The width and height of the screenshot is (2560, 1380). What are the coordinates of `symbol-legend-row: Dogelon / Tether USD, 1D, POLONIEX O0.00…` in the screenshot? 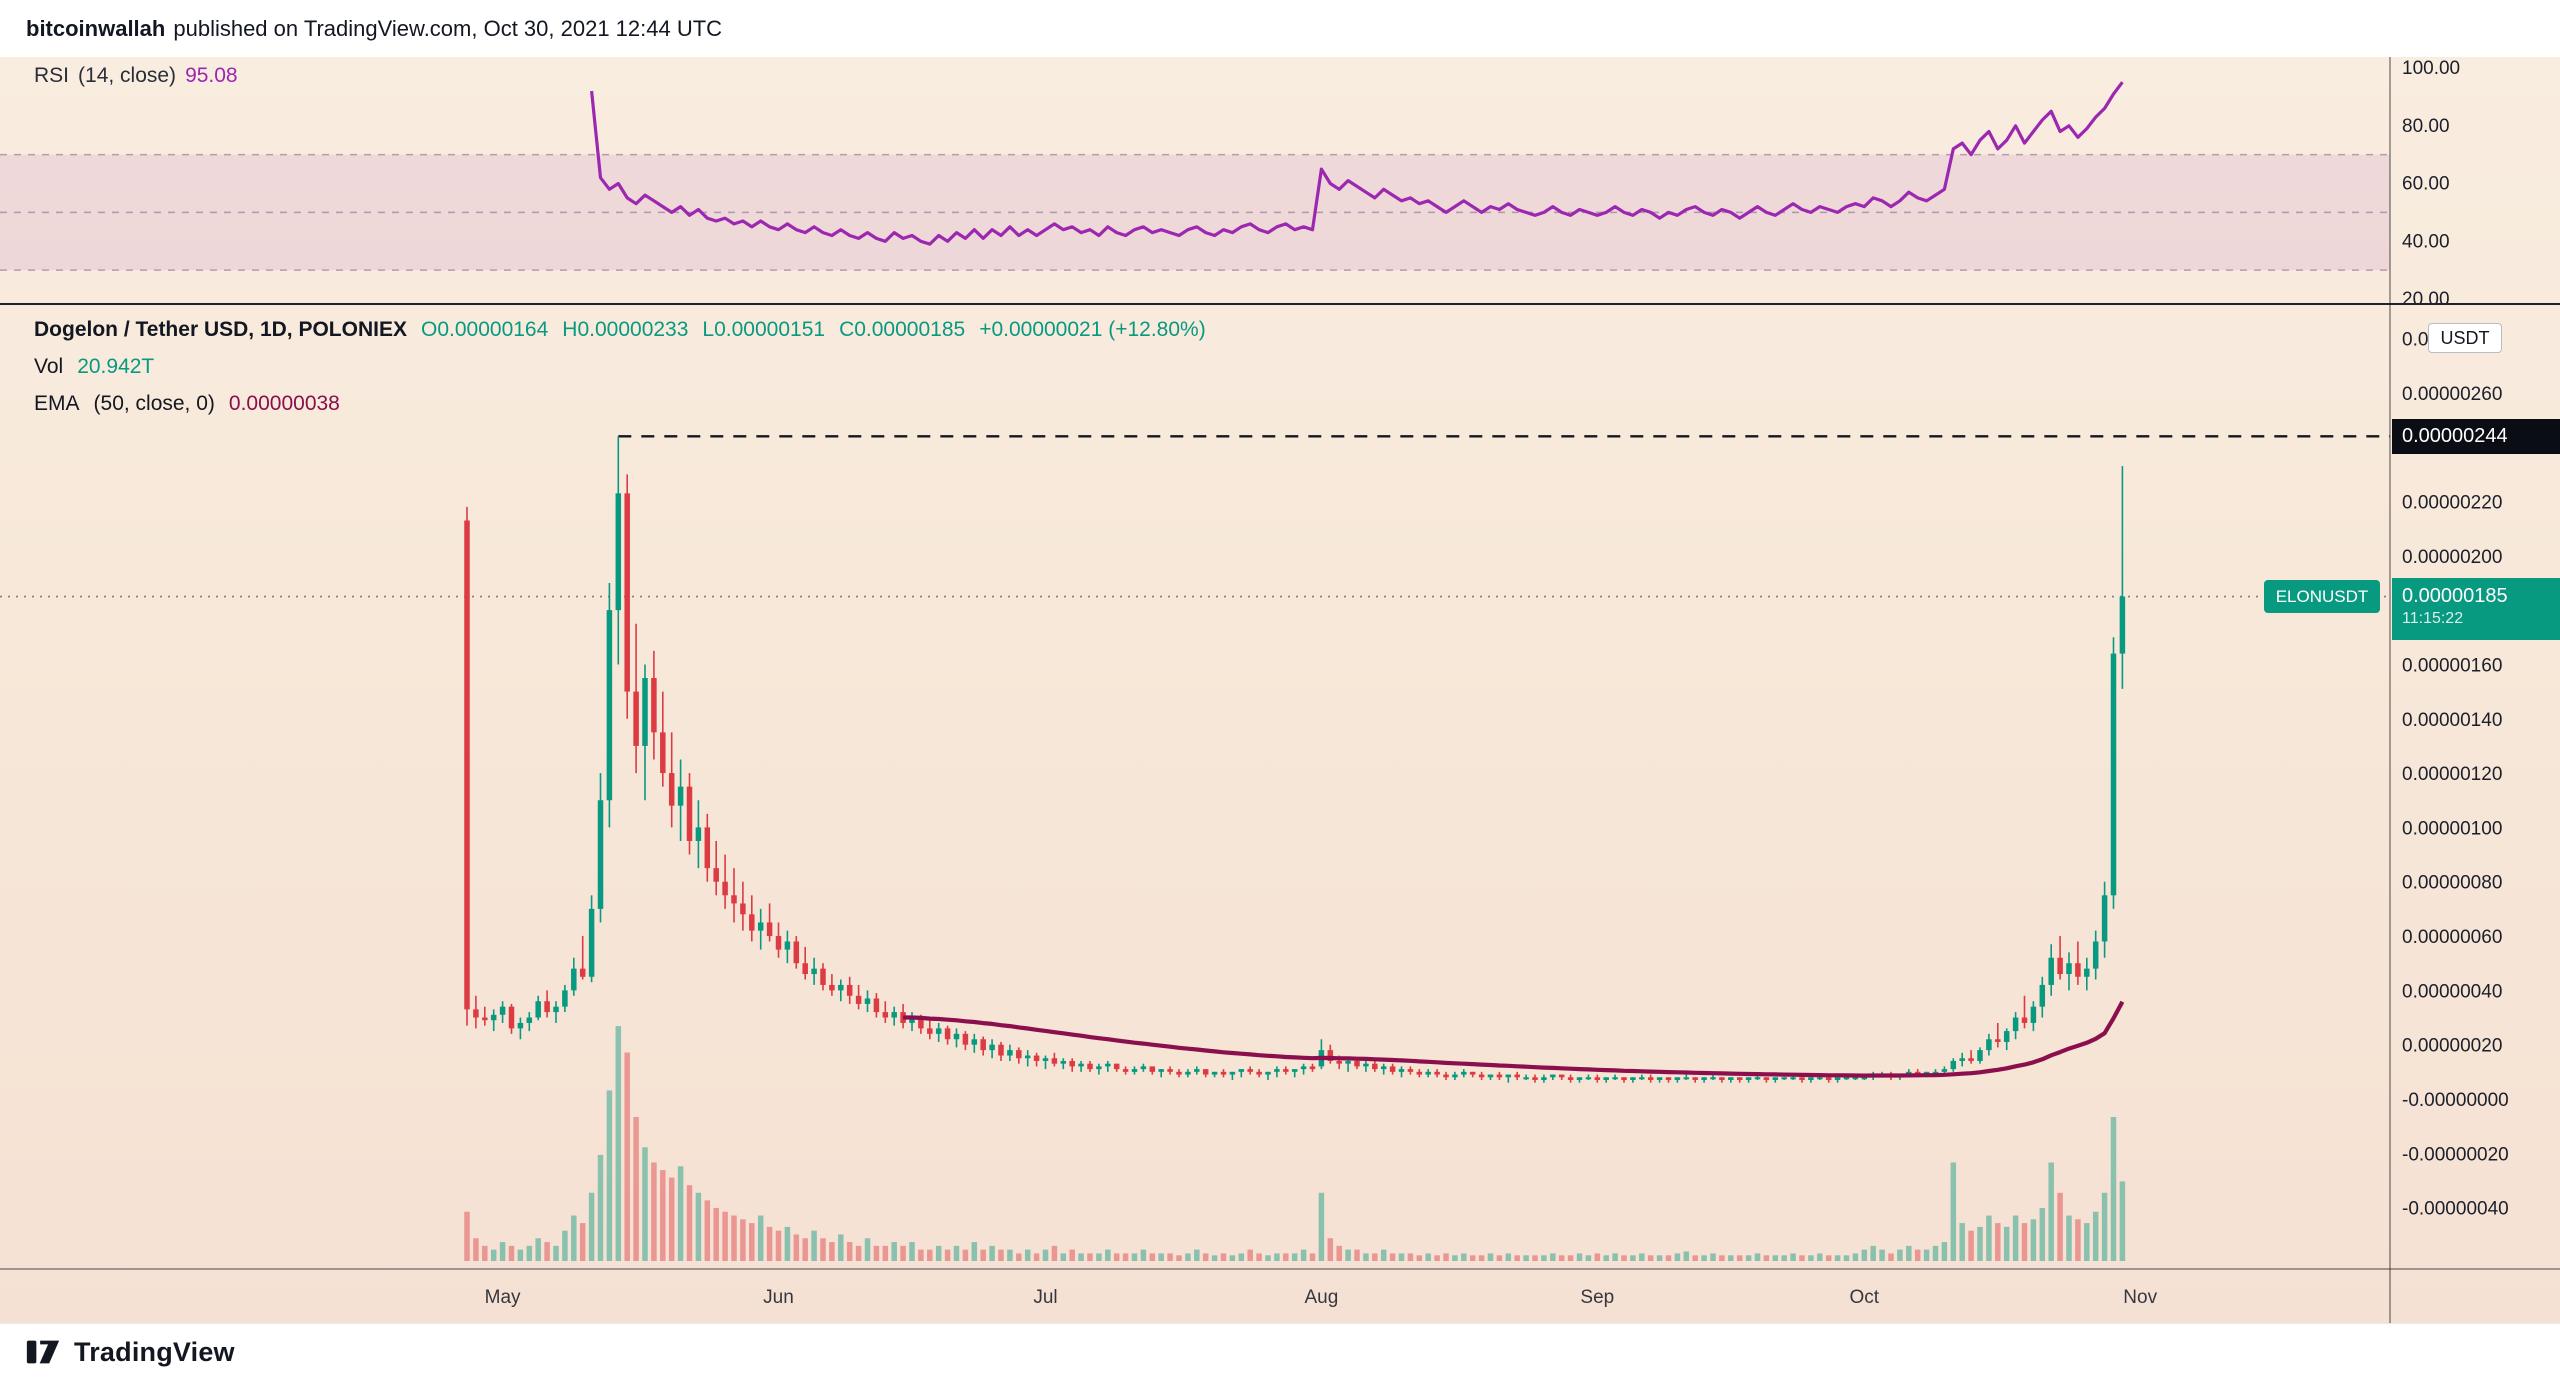 It's located at (620, 330).